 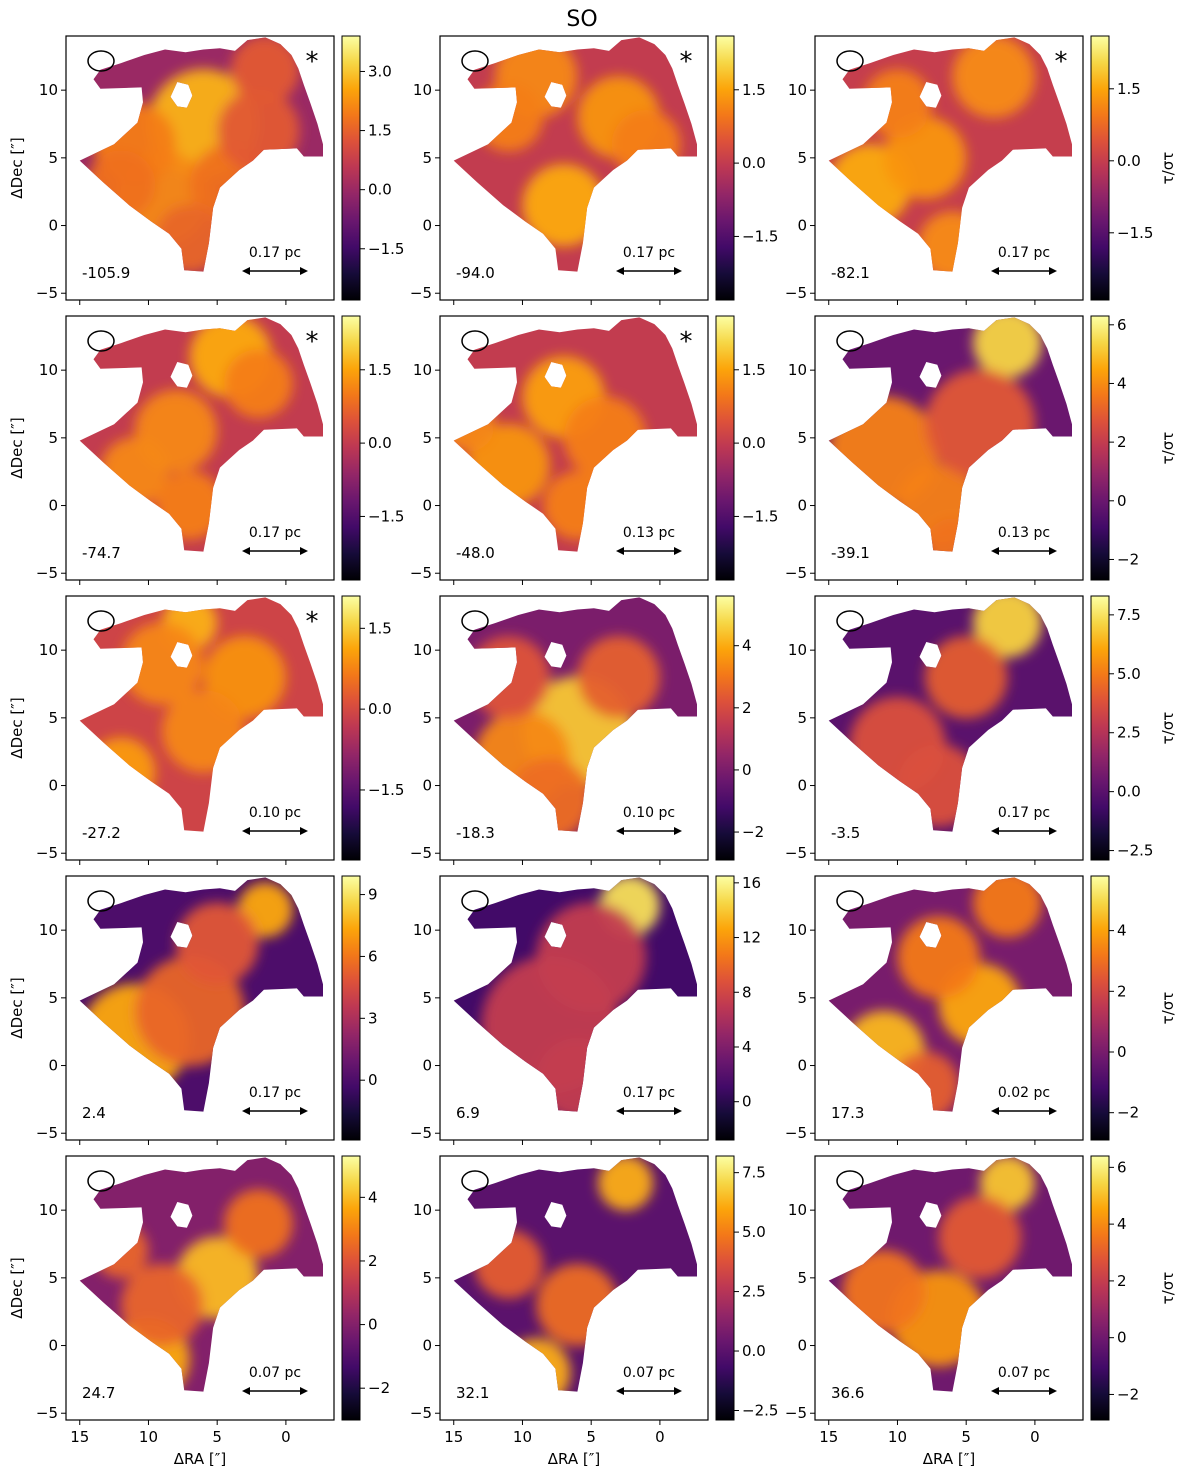 What do you see at coordinates (1128, 559) in the screenshot?
I see `colorbar-tick-label: −2` at bounding box center [1128, 559].